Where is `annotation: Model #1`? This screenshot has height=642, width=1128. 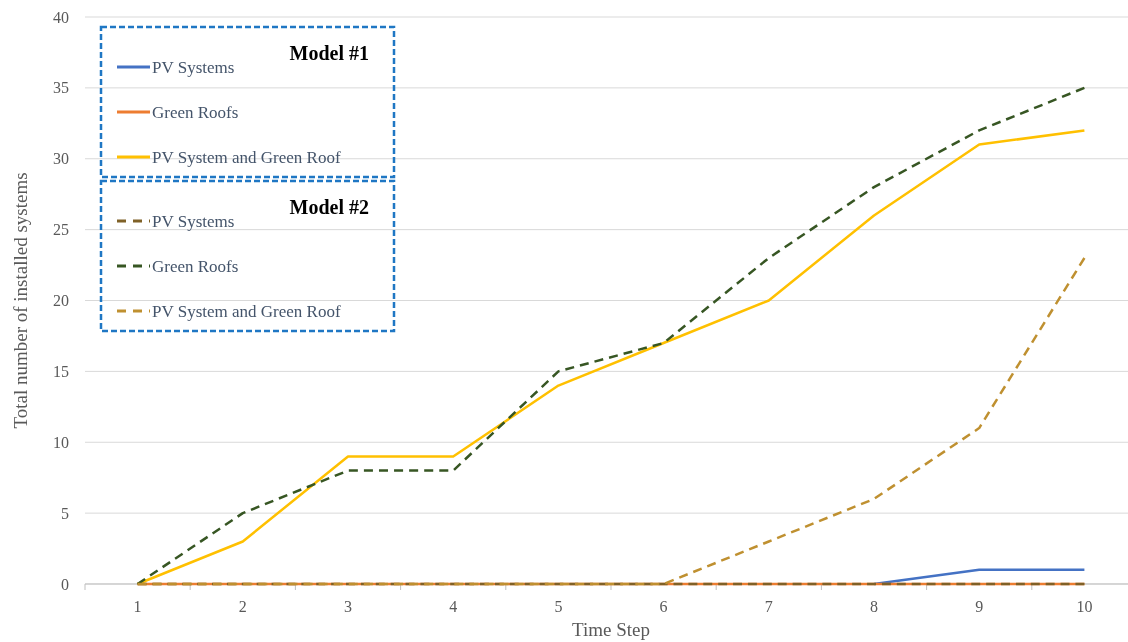
annotation: Model #1 is located at coordinates (329, 53).